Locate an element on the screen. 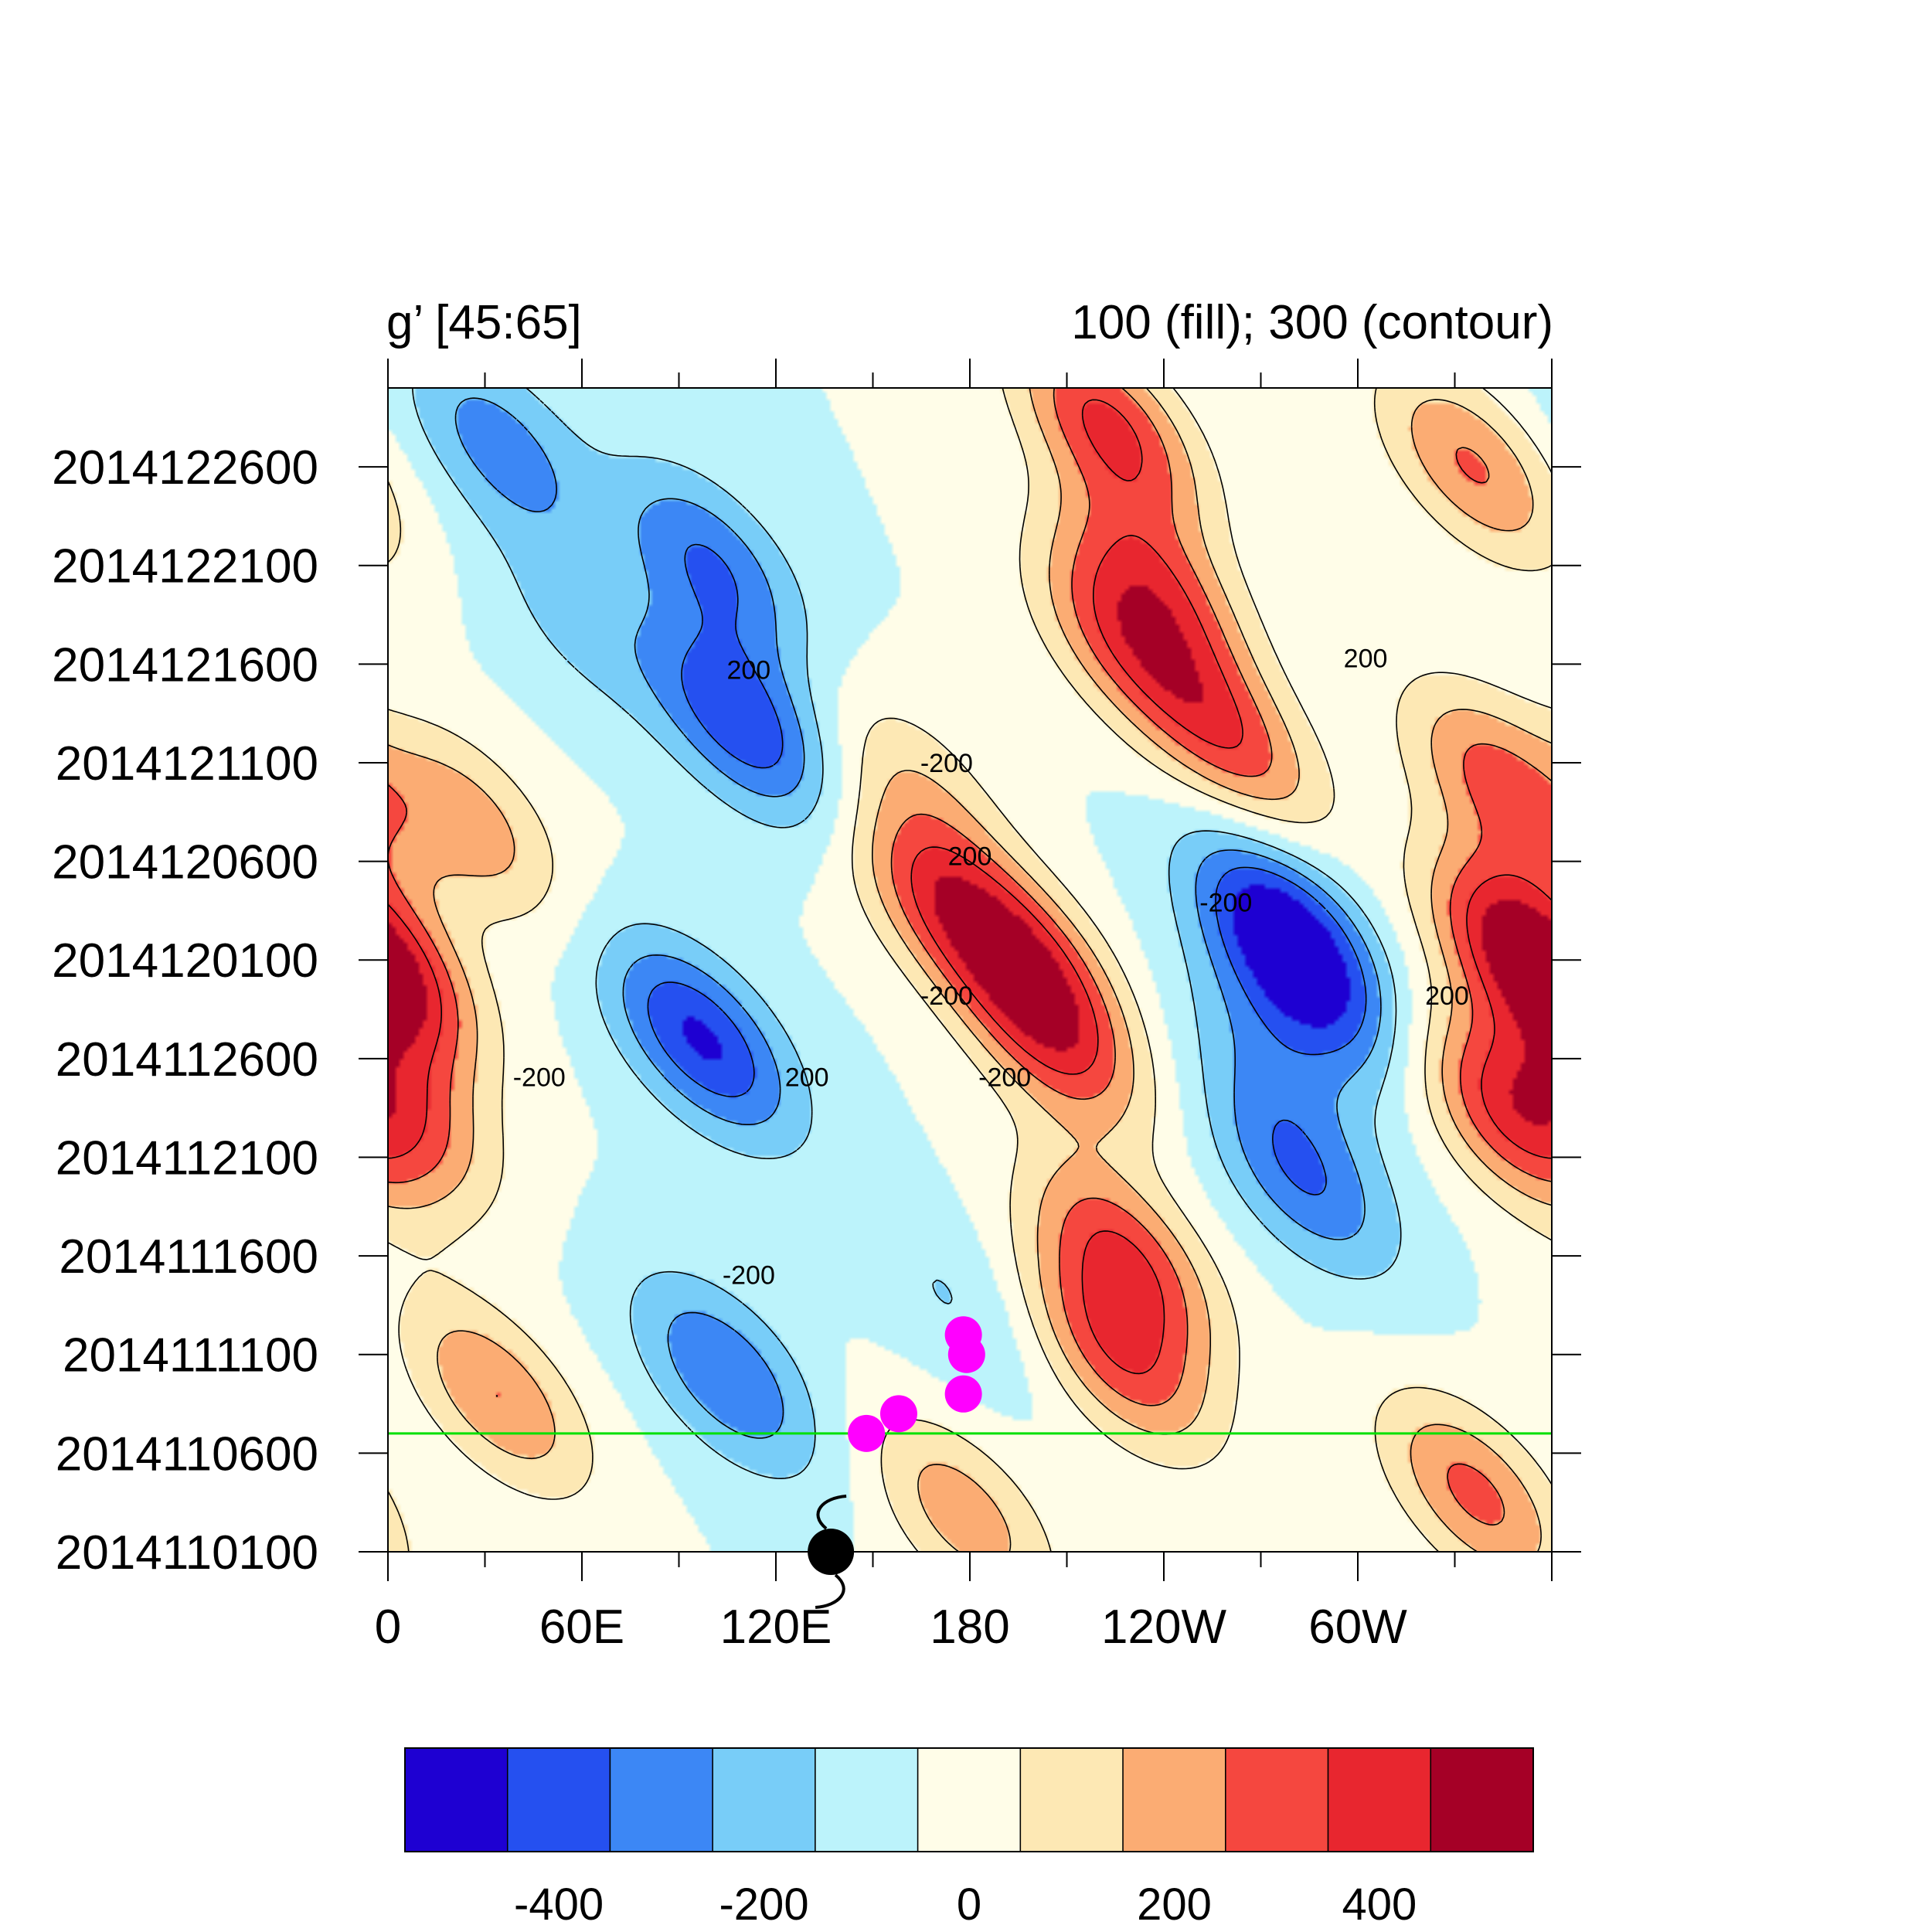 The width and height of the screenshot is (1932, 1932). chart-title-left: g’ [45:65] is located at coordinates (484, 323).